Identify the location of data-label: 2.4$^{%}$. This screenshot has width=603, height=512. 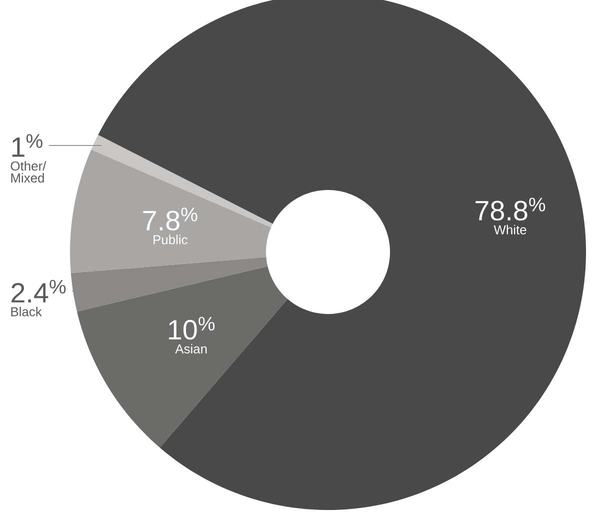
(39, 291).